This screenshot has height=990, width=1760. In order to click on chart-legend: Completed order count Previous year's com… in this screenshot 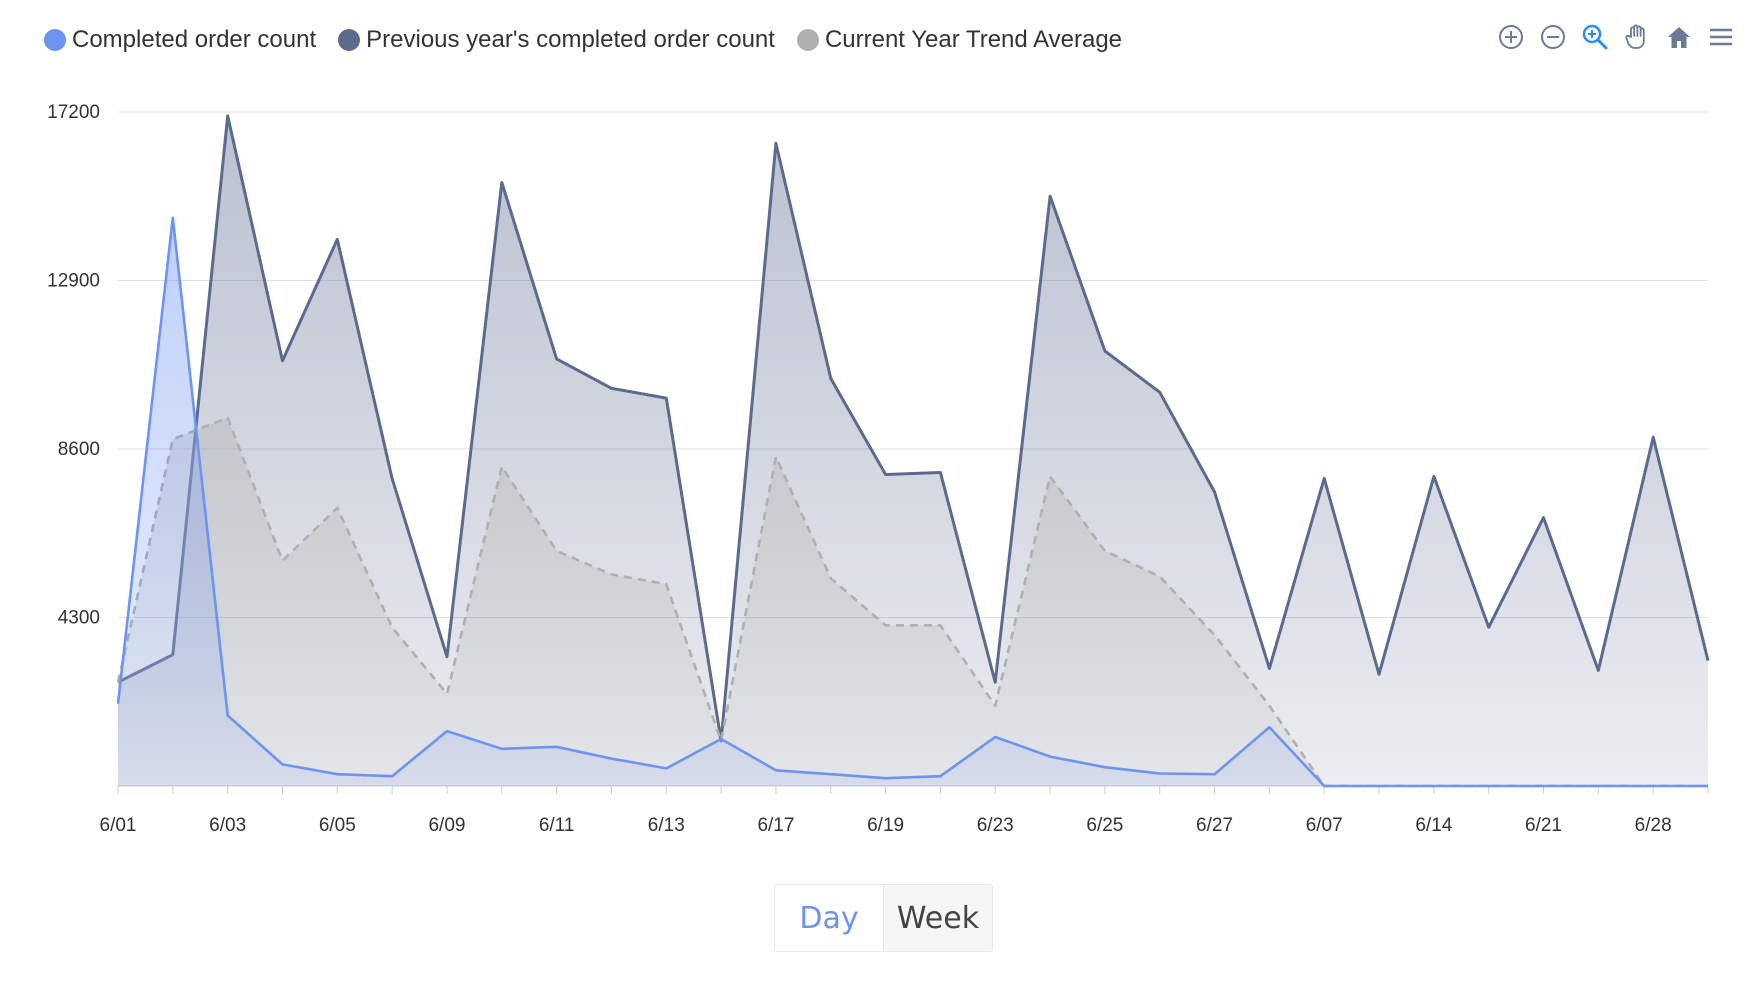, I will do `click(583, 40)`.